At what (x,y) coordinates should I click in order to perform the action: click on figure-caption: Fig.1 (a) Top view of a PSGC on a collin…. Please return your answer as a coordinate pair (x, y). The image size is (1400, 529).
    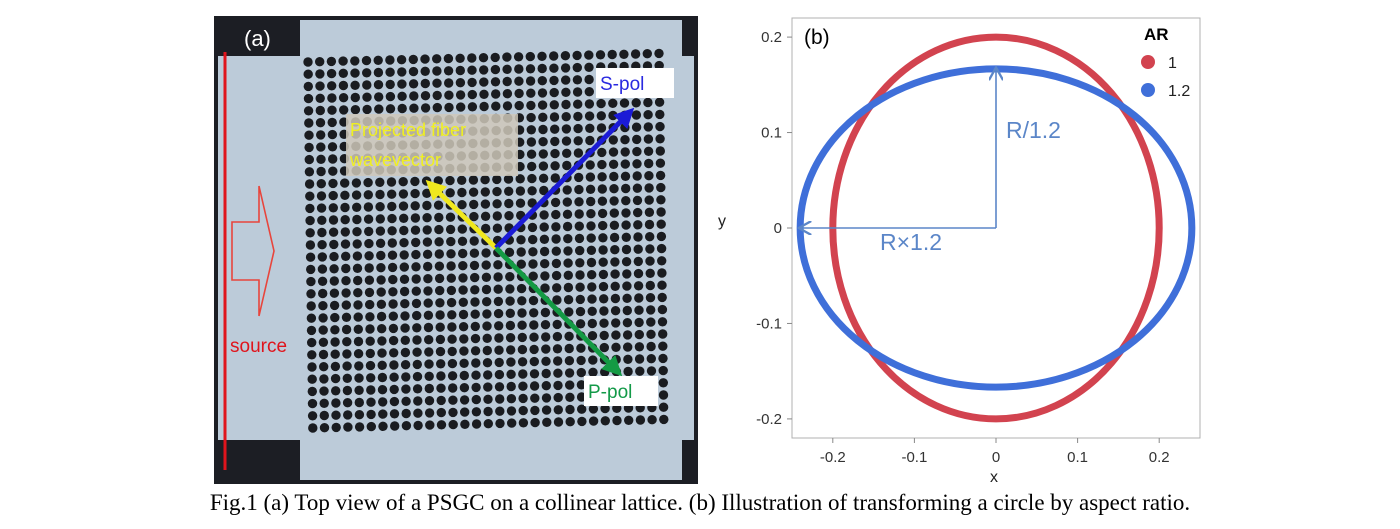
    Looking at the image, I should click on (700, 502).